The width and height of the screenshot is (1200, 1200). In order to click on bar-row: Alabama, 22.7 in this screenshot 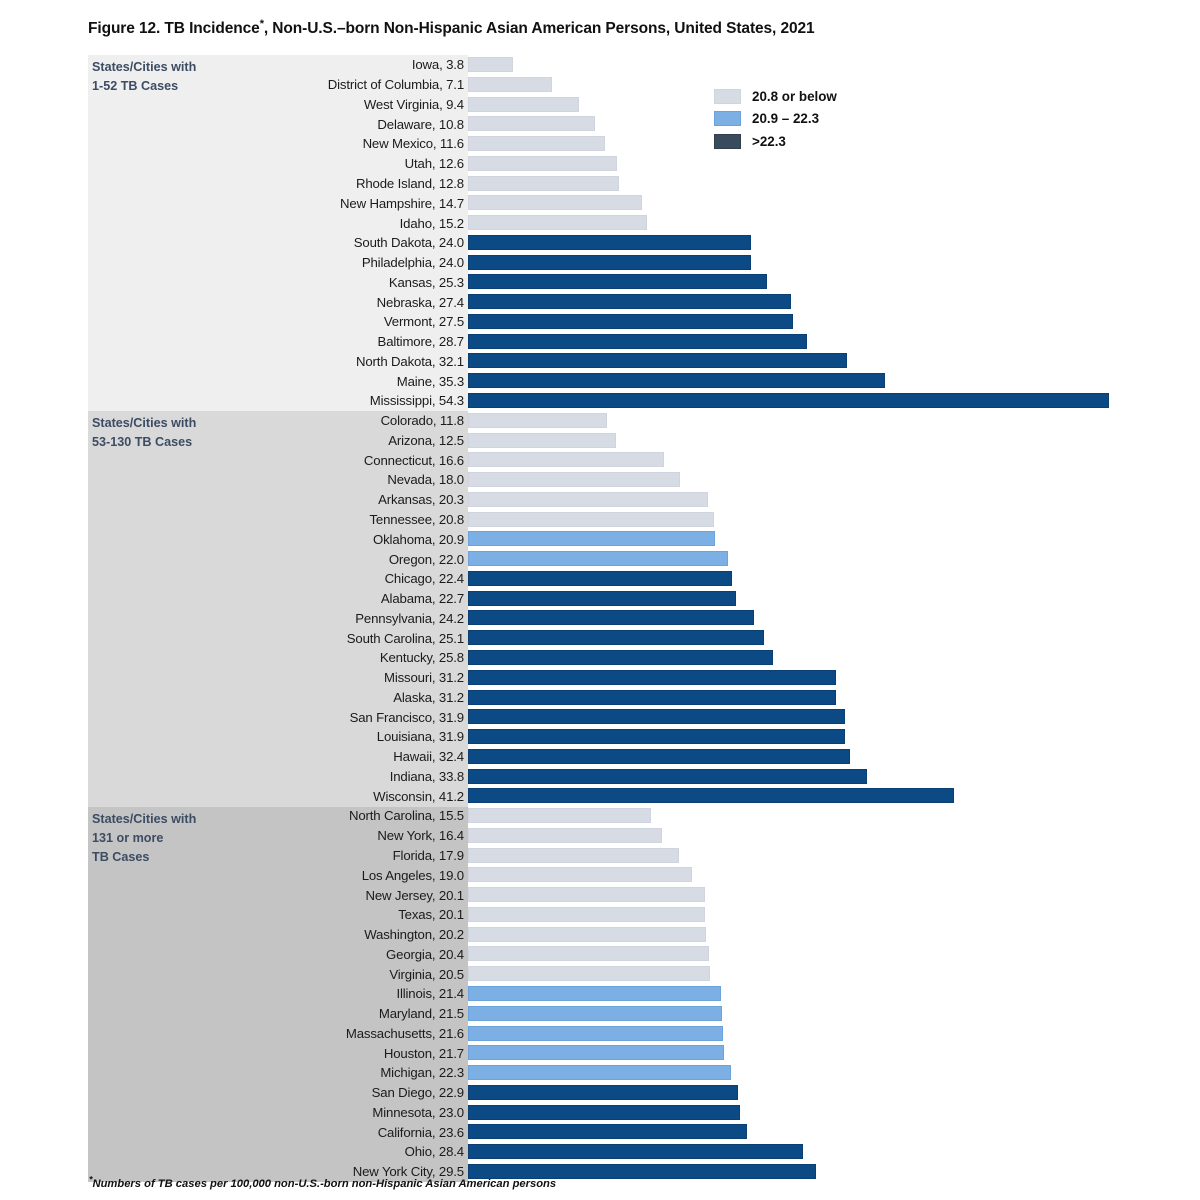, I will do `click(618, 599)`.